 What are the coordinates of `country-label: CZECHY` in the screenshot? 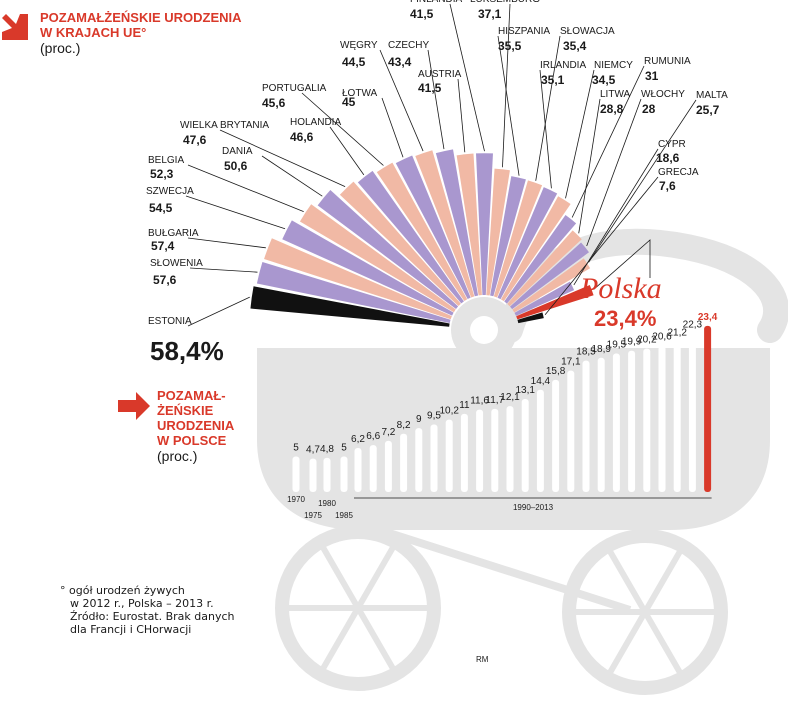 It's located at (408, 45).